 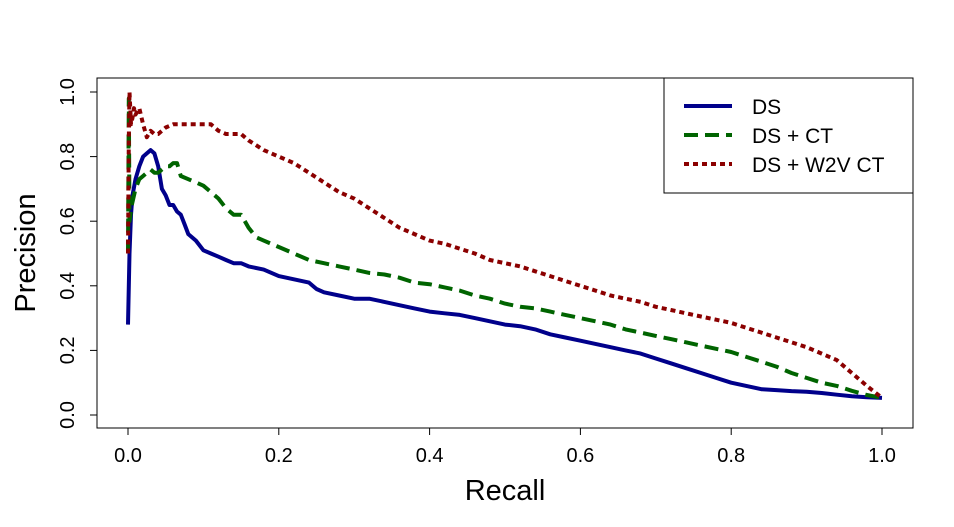 I want to click on legend: DS DS + CT DS + W2V CT, so click(x=788, y=135).